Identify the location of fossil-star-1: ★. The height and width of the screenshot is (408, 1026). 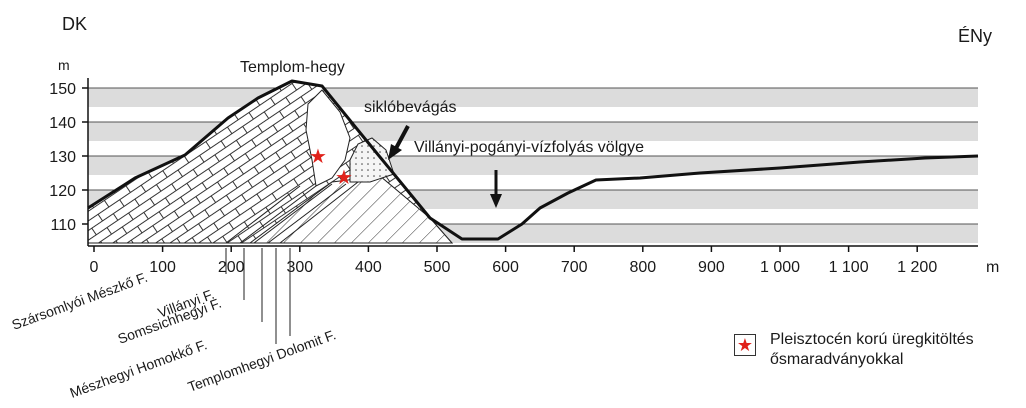
(318, 156).